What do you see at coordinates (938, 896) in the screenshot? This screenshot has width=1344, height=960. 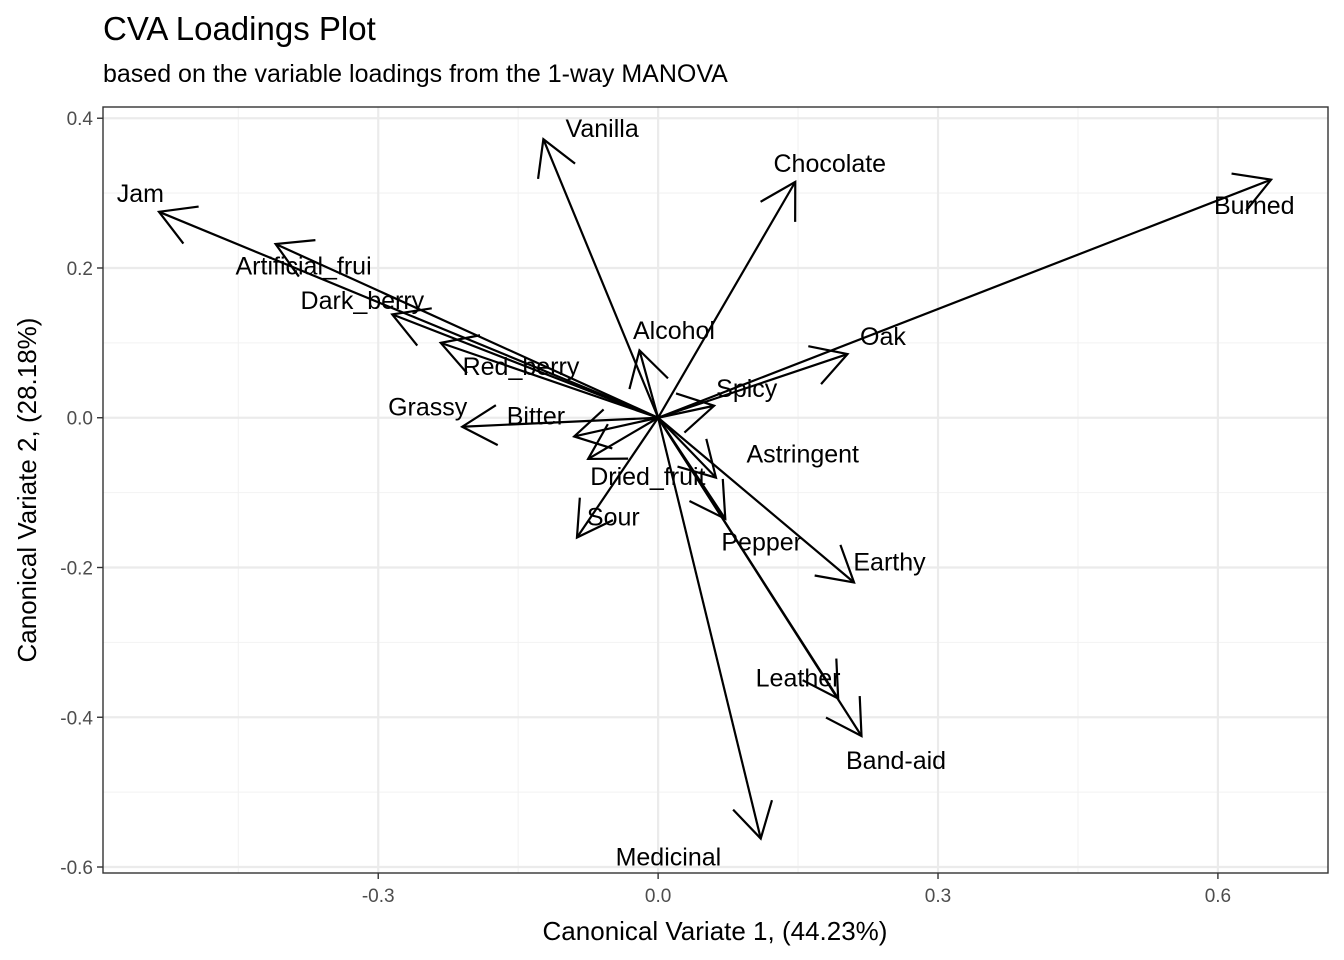 I see `x-tick-label: 0.3` at bounding box center [938, 896].